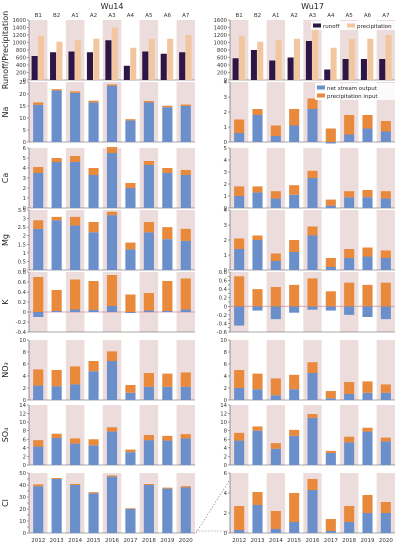  What do you see at coordinates (38, 16) in the screenshot?
I see `season-label: B1` at bounding box center [38, 16].